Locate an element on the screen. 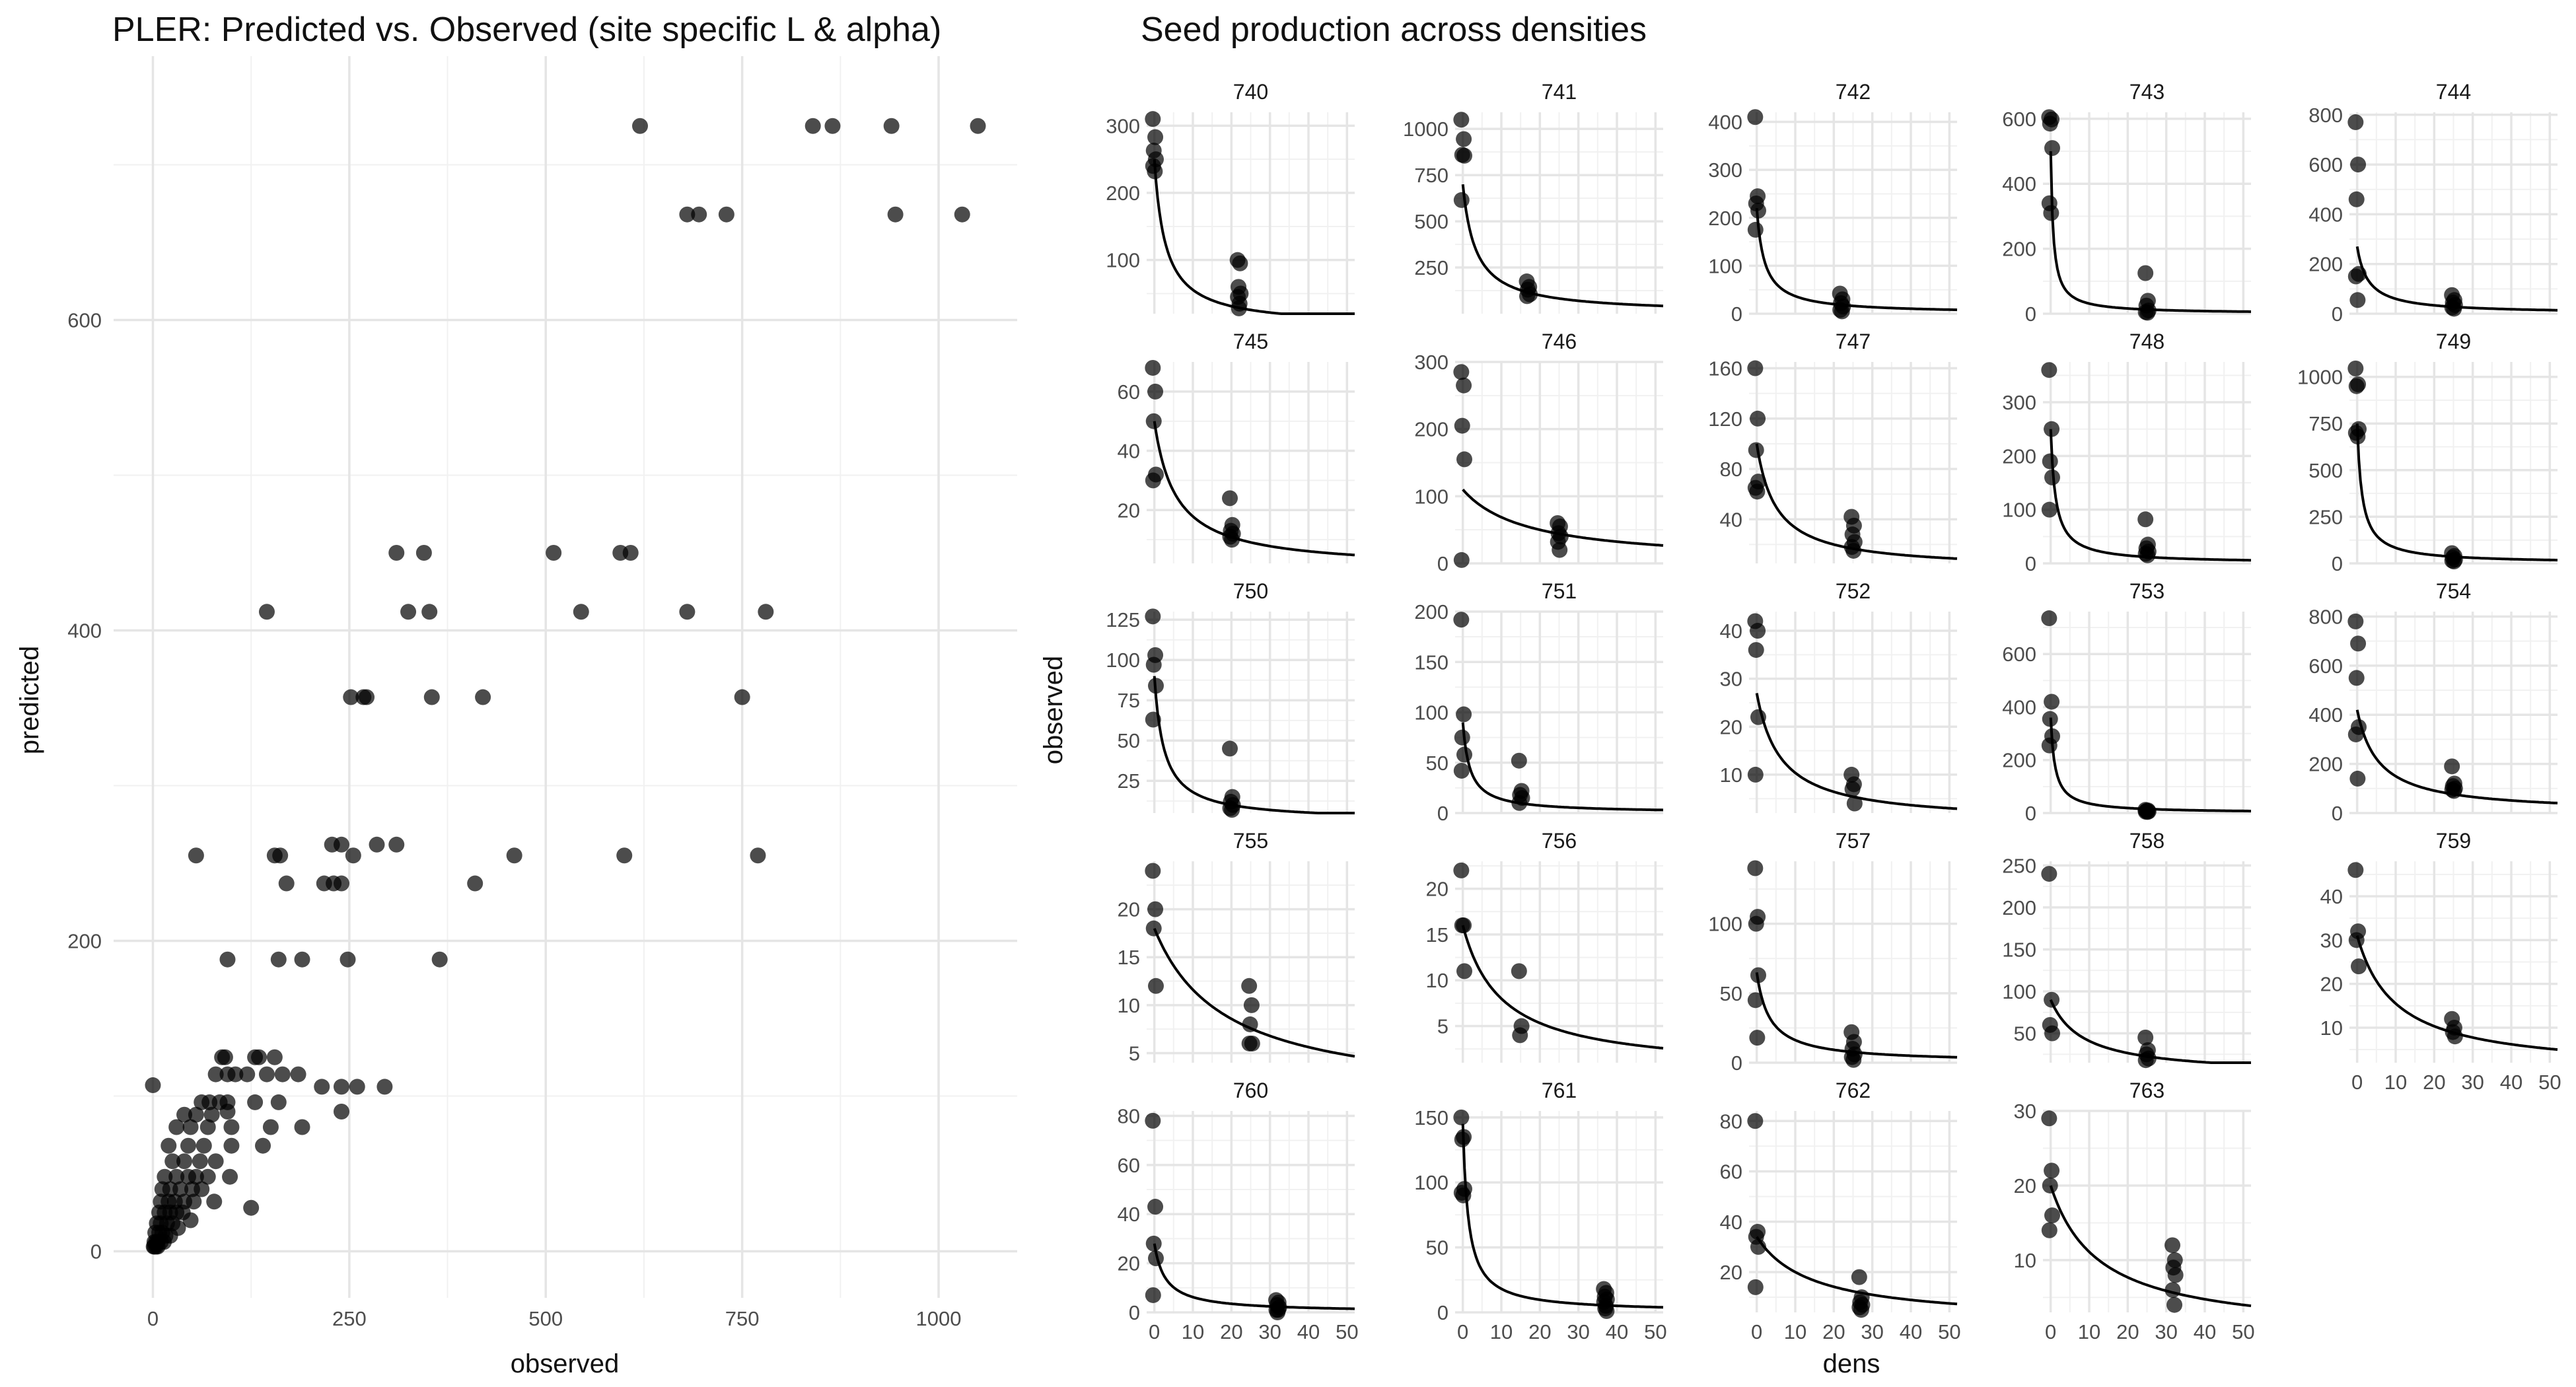 The height and width of the screenshot is (1387, 2576). facet-x-tick-label: 0 is located at coordinates (2050, 1331).